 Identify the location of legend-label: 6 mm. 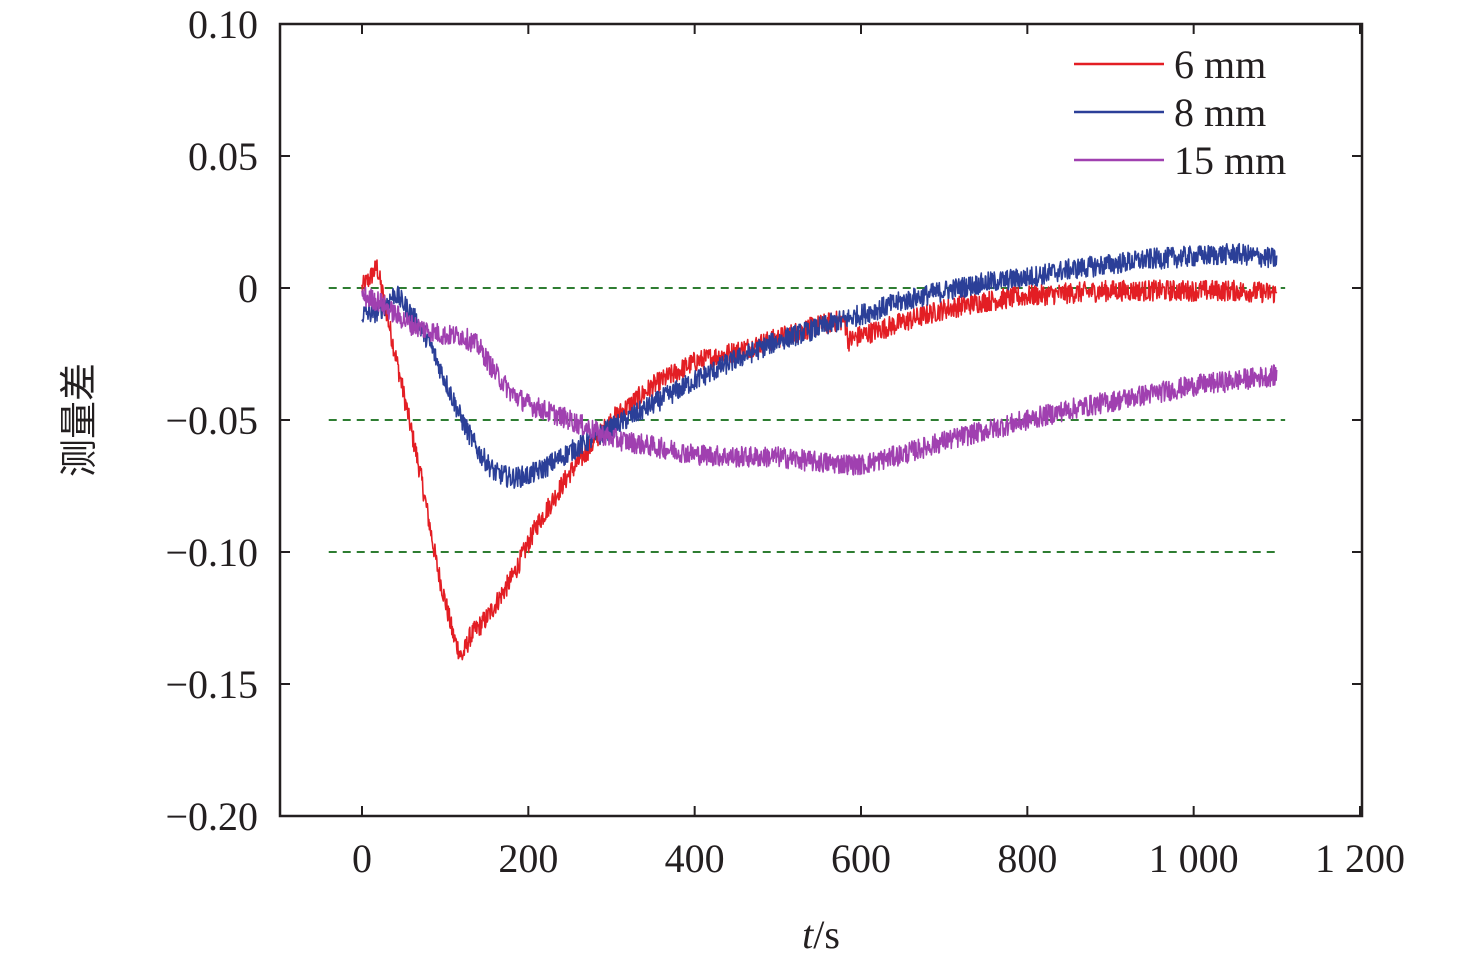
(1220, 64).